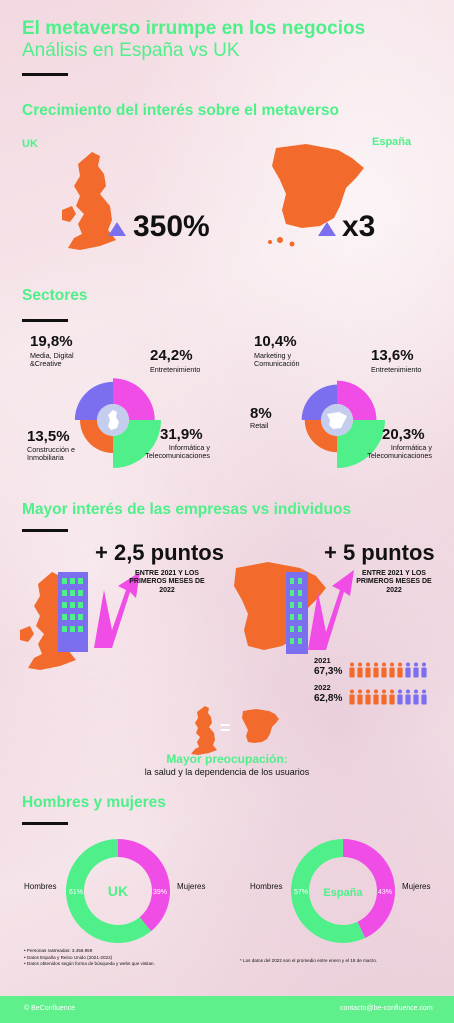  Describe the element at coordinates (51, 341) in the screenshot. I see `uk-sector-value: 19,8%` at that location.